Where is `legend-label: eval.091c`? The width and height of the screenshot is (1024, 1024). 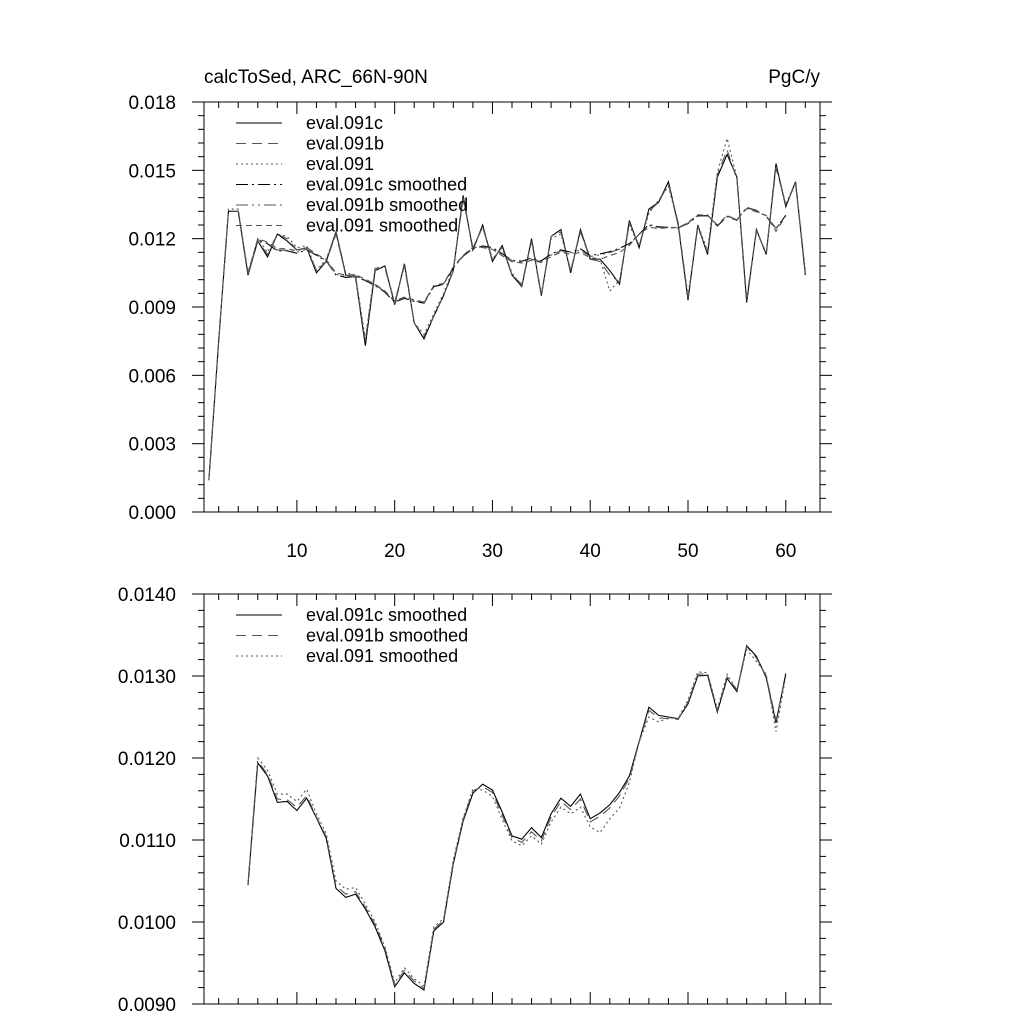
legend-label: eval.091c is located at coordinates (344, 123).